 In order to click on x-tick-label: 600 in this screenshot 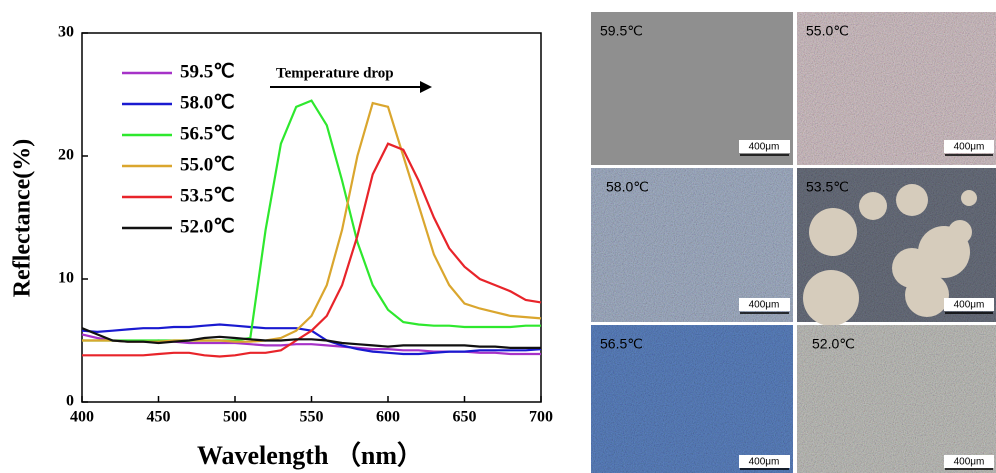, I will do `click(388, 417)`.